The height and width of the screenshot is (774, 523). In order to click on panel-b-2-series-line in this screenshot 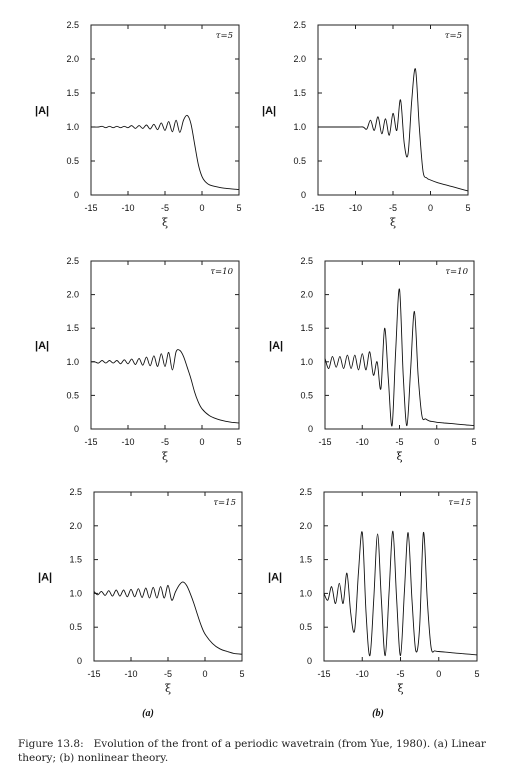, I will do `click(400, 593)`.